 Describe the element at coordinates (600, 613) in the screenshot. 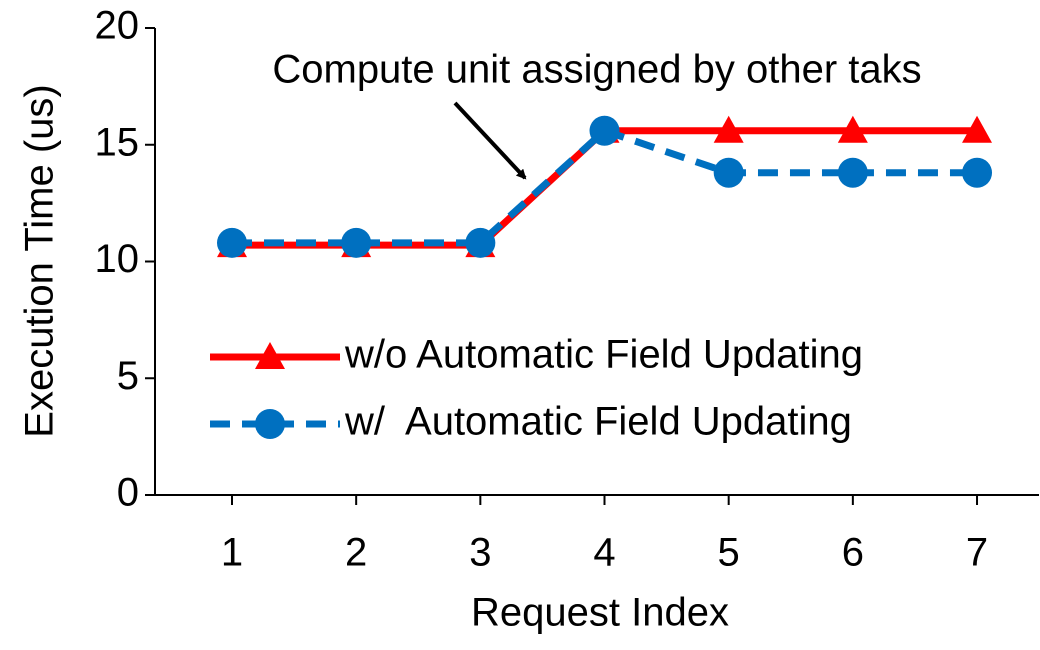

I see `x-axis-label: Request Index` at that location.